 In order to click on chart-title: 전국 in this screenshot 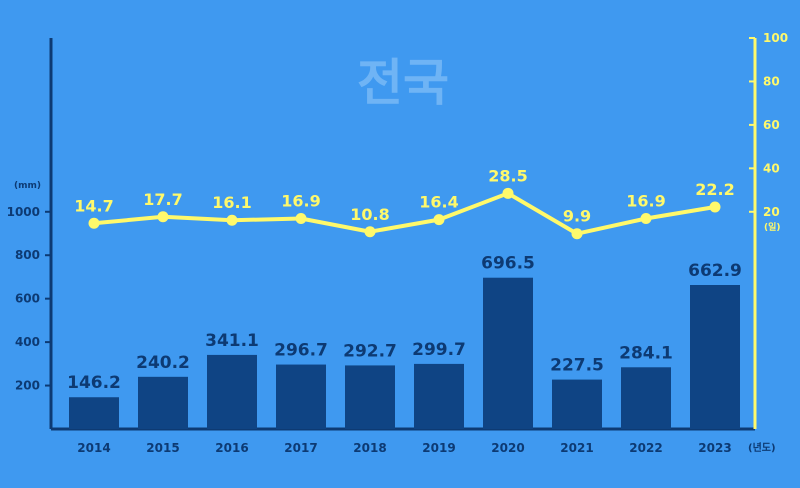, I will do `click(403, 83)`.